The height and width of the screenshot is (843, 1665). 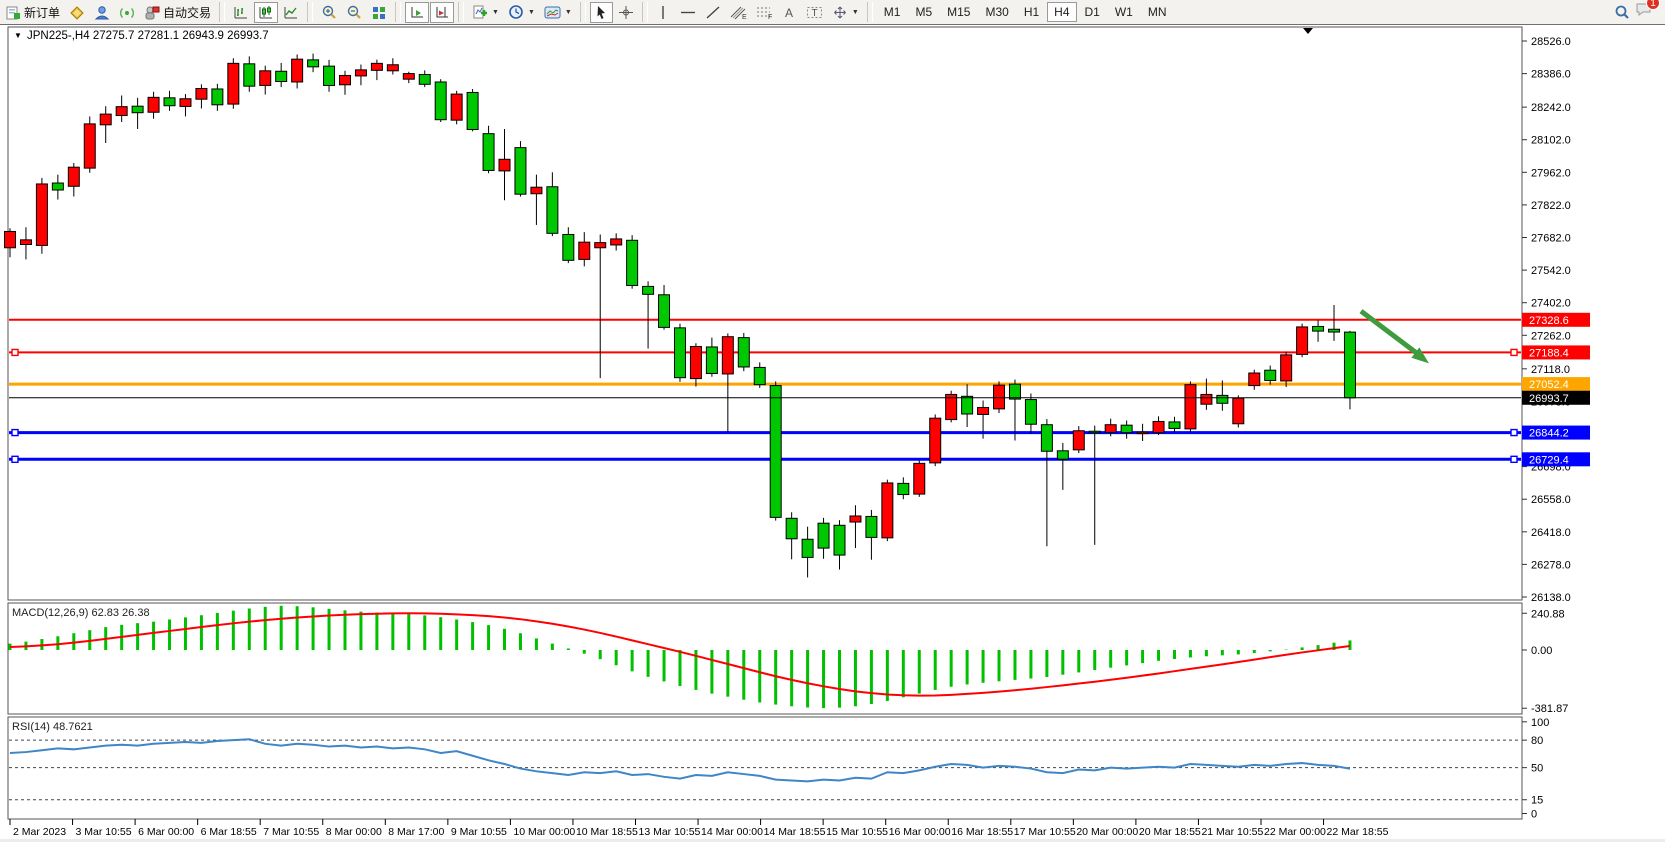 What do you see at coordinates (1551, 304) in the screenshot?
I see `price-tick-label: 27402.0` at bounding box center [1551, 304].